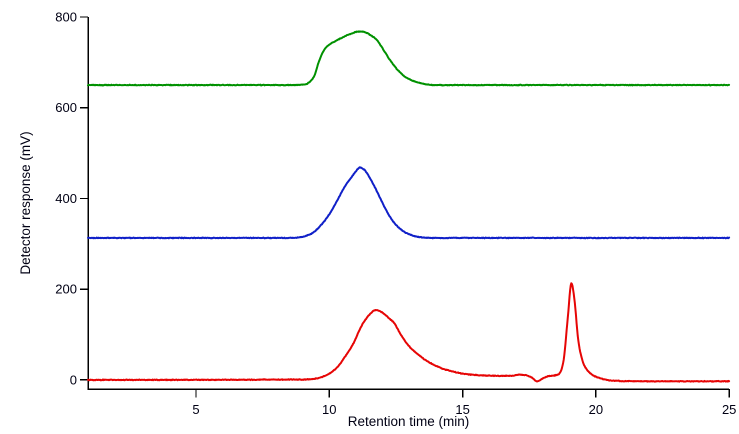  What do you see at coordinates (195, 409) in the screenshot?
I see `x-tick-label: 5` at bounding box center [195, 409].